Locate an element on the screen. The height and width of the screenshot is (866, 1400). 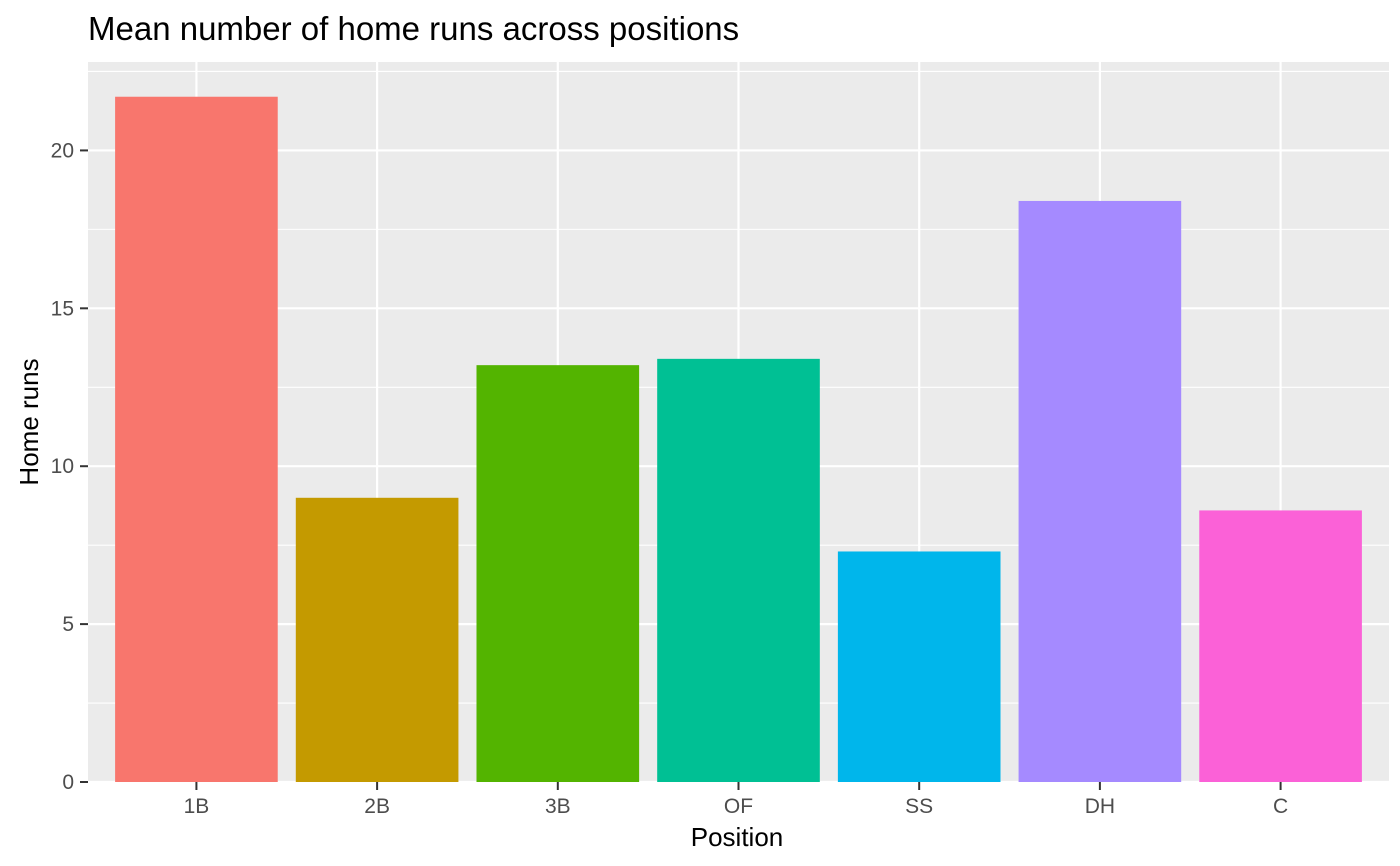
x-tick-label: 1B is located at coordinates (197, 806).